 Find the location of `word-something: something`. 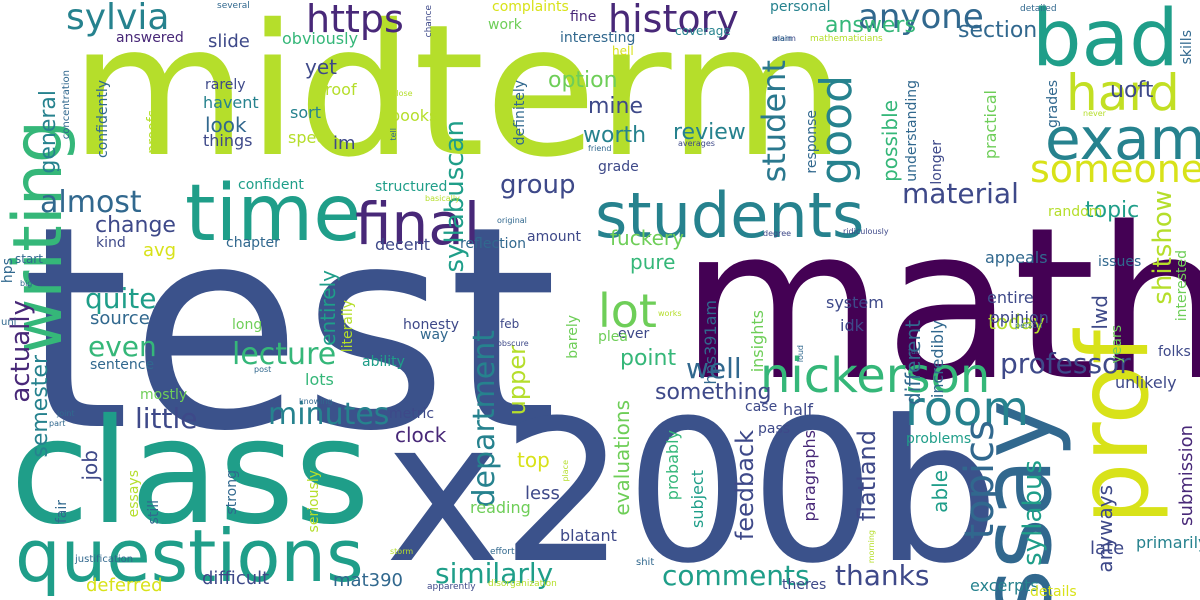

word-something: something is located at coordinates (713, 392).